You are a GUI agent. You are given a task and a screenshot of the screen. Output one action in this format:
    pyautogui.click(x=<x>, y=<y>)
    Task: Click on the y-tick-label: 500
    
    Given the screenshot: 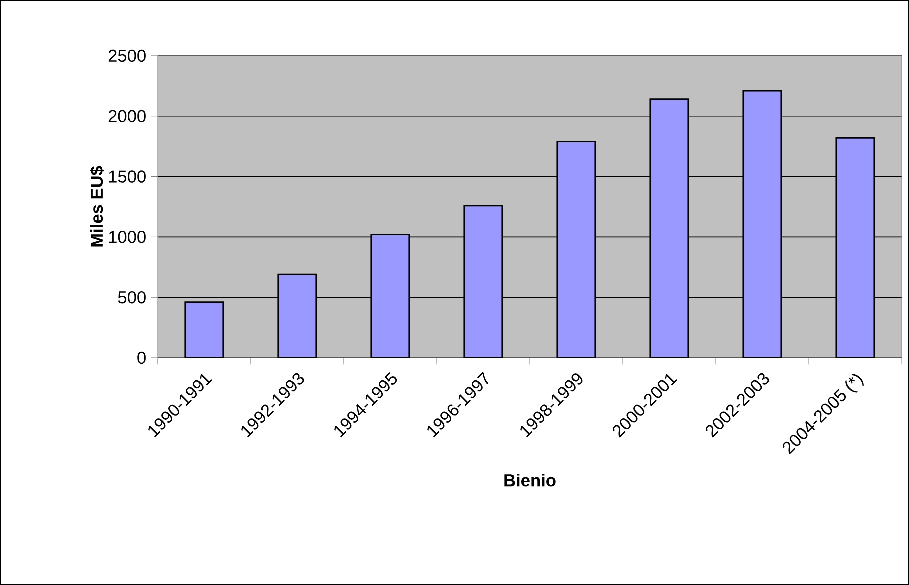 What is the action you would take?
    pyautogui.click(x=132, y=297)
    